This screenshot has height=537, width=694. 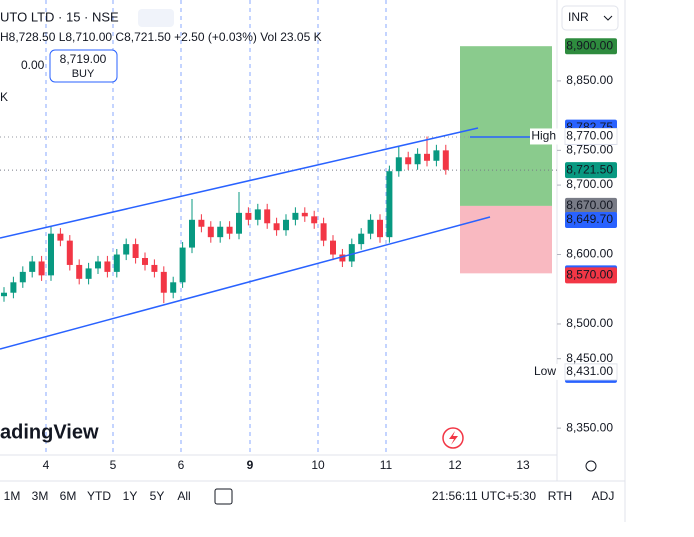 I want to click on price-marker-label: 8,900.00, so click(x=589, y=45).